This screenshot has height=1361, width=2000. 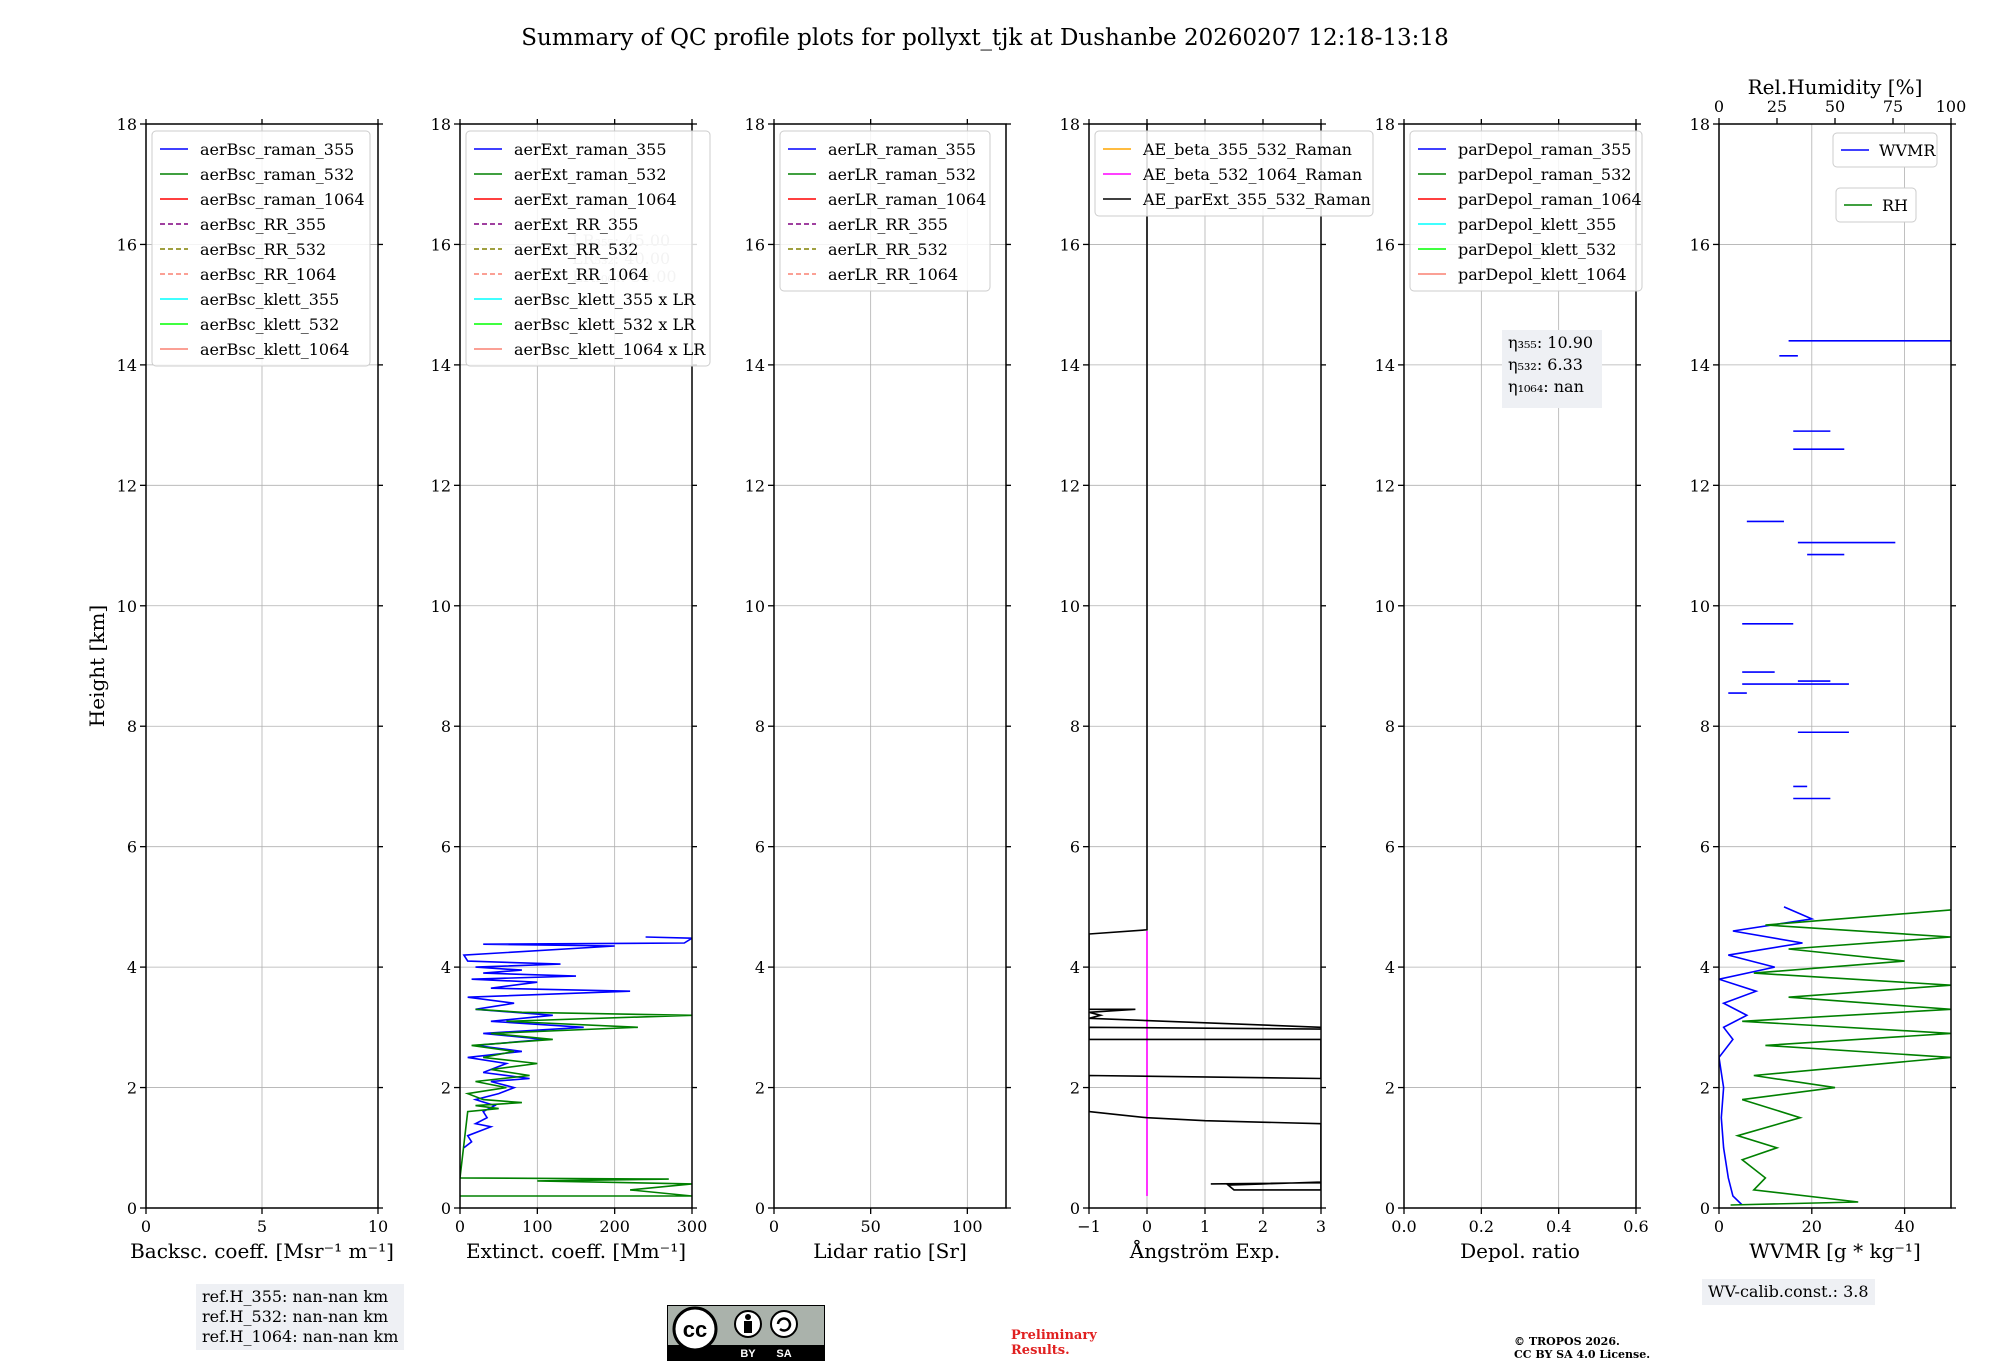 I want to click on svg-text: SA, so click(x=783, y=1354).